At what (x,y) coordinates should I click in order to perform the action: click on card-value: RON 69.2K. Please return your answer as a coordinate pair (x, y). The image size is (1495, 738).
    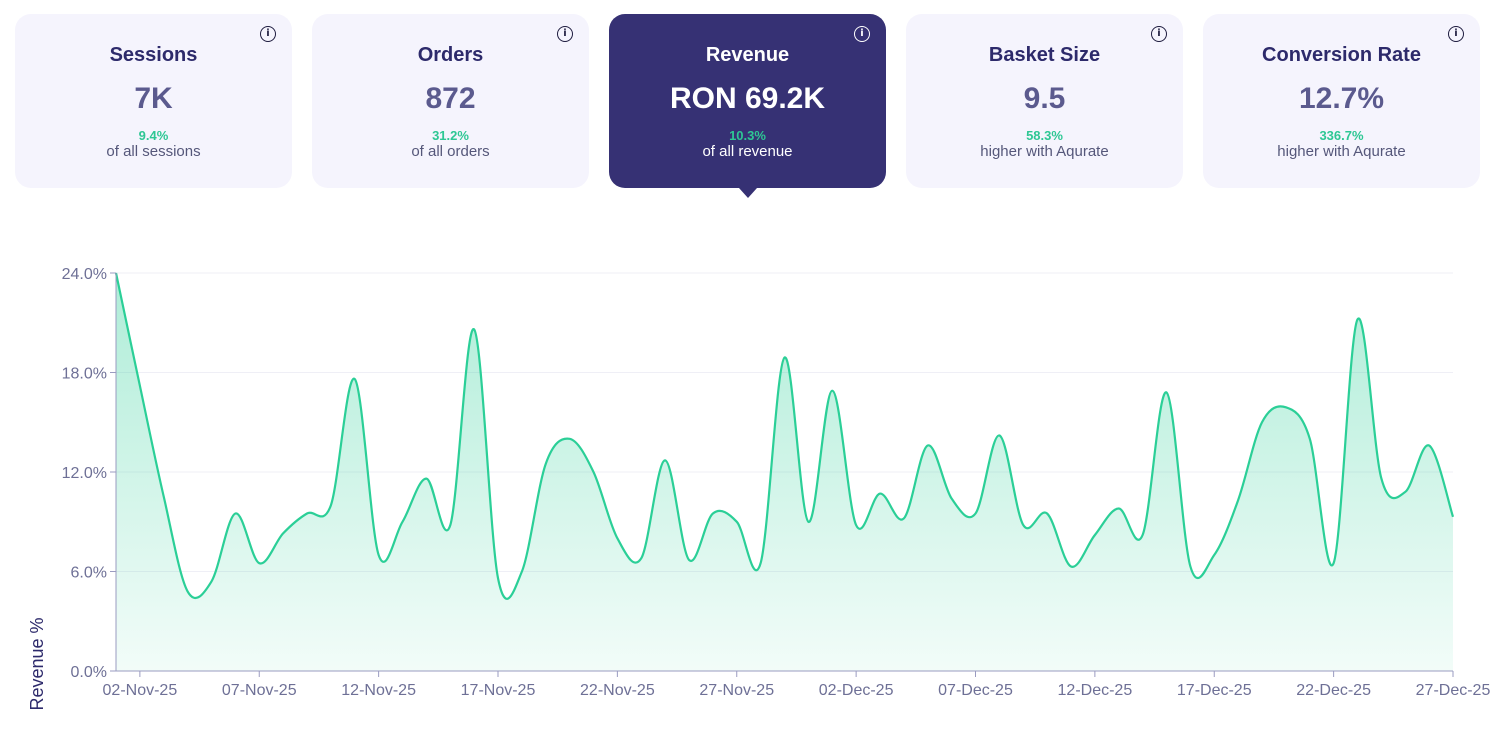
    Looking at the image, I should click on (747, 98).